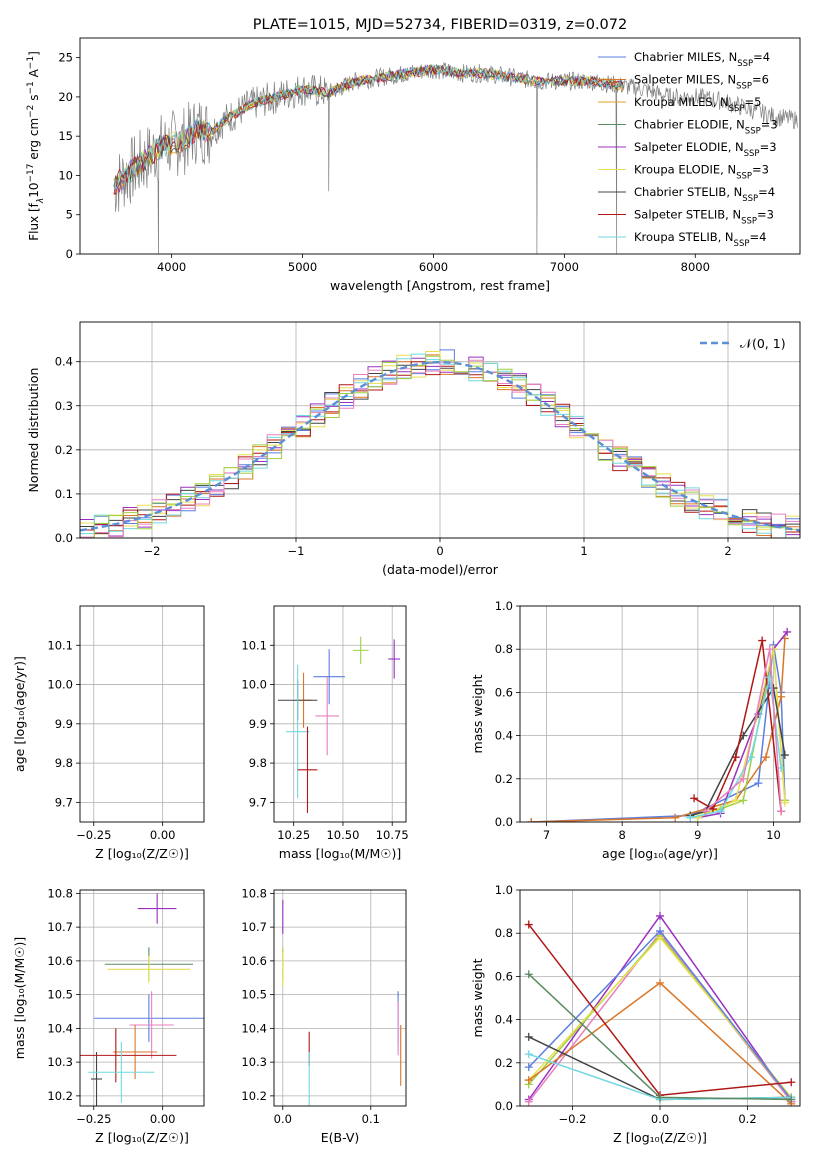  I want to click on y-tick-label: 0.6, so click(504, 692).